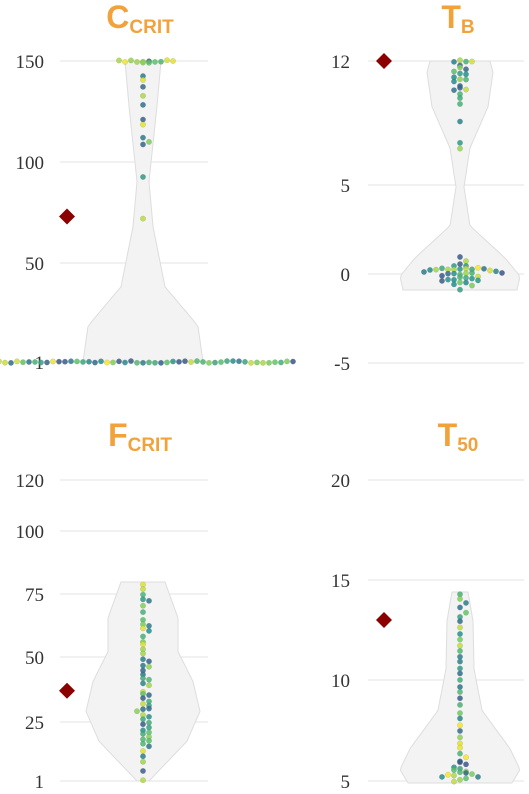  What do you see at coordinates (30, 532) in the screenshot?
I see `y-tick-label: 100` at bounding box center [30, 532].